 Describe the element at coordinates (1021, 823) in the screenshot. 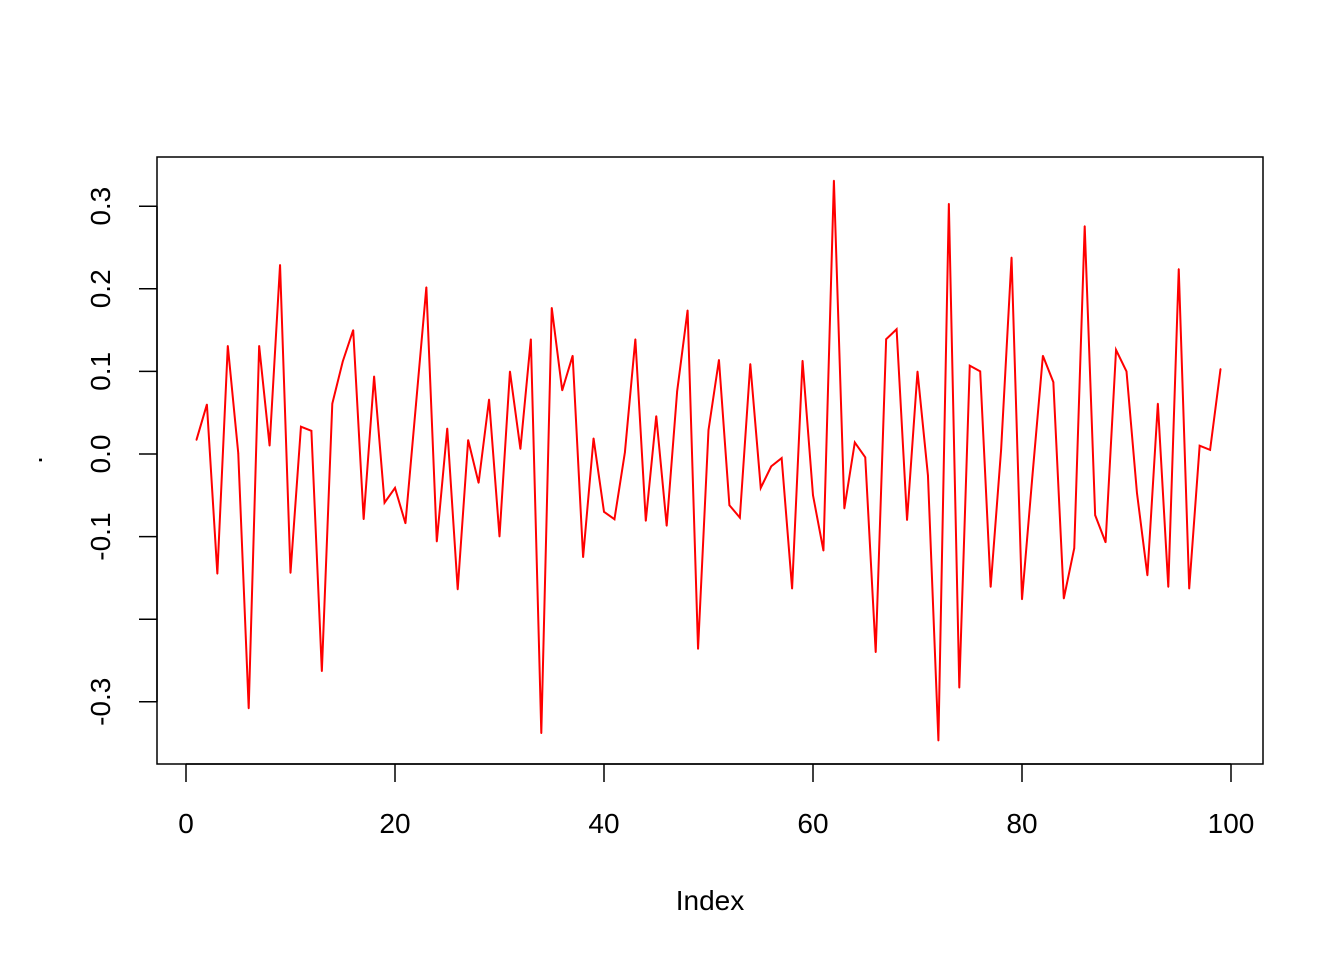

I see `x-tick-label: 80` at that location.